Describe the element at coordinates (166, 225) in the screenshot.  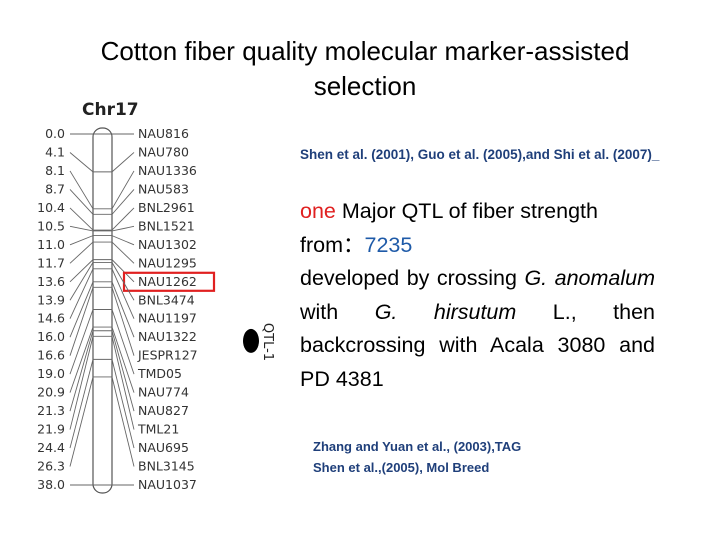
I see `marker-name: BNL1521` at that location.